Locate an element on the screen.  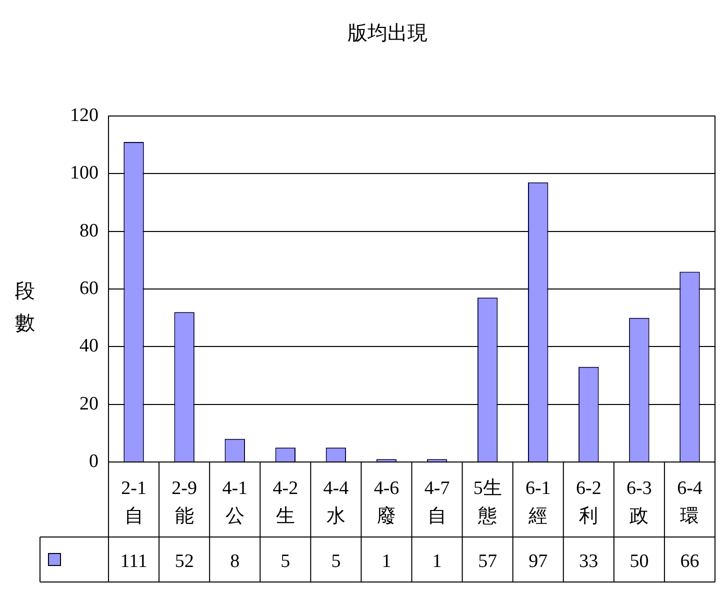
y-tick-label: 120 is located at coordinates (84, 115).